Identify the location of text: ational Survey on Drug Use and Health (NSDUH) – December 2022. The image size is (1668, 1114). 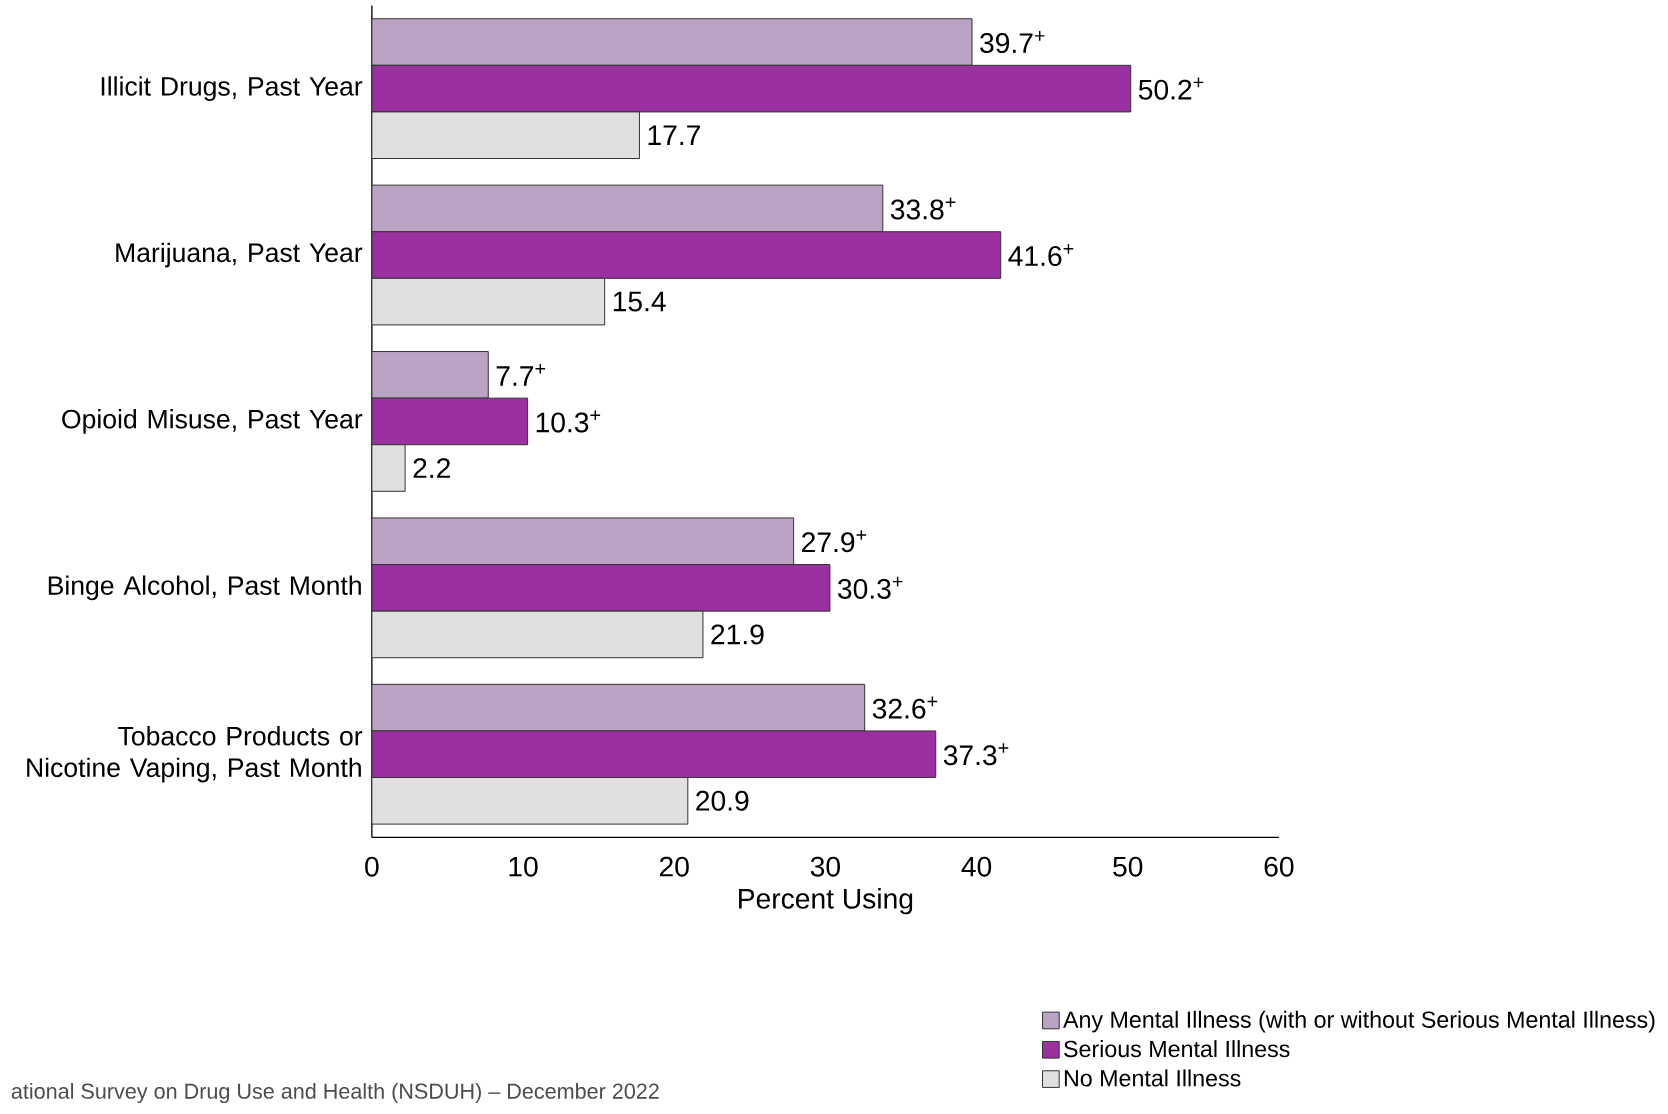
(335, 1093).